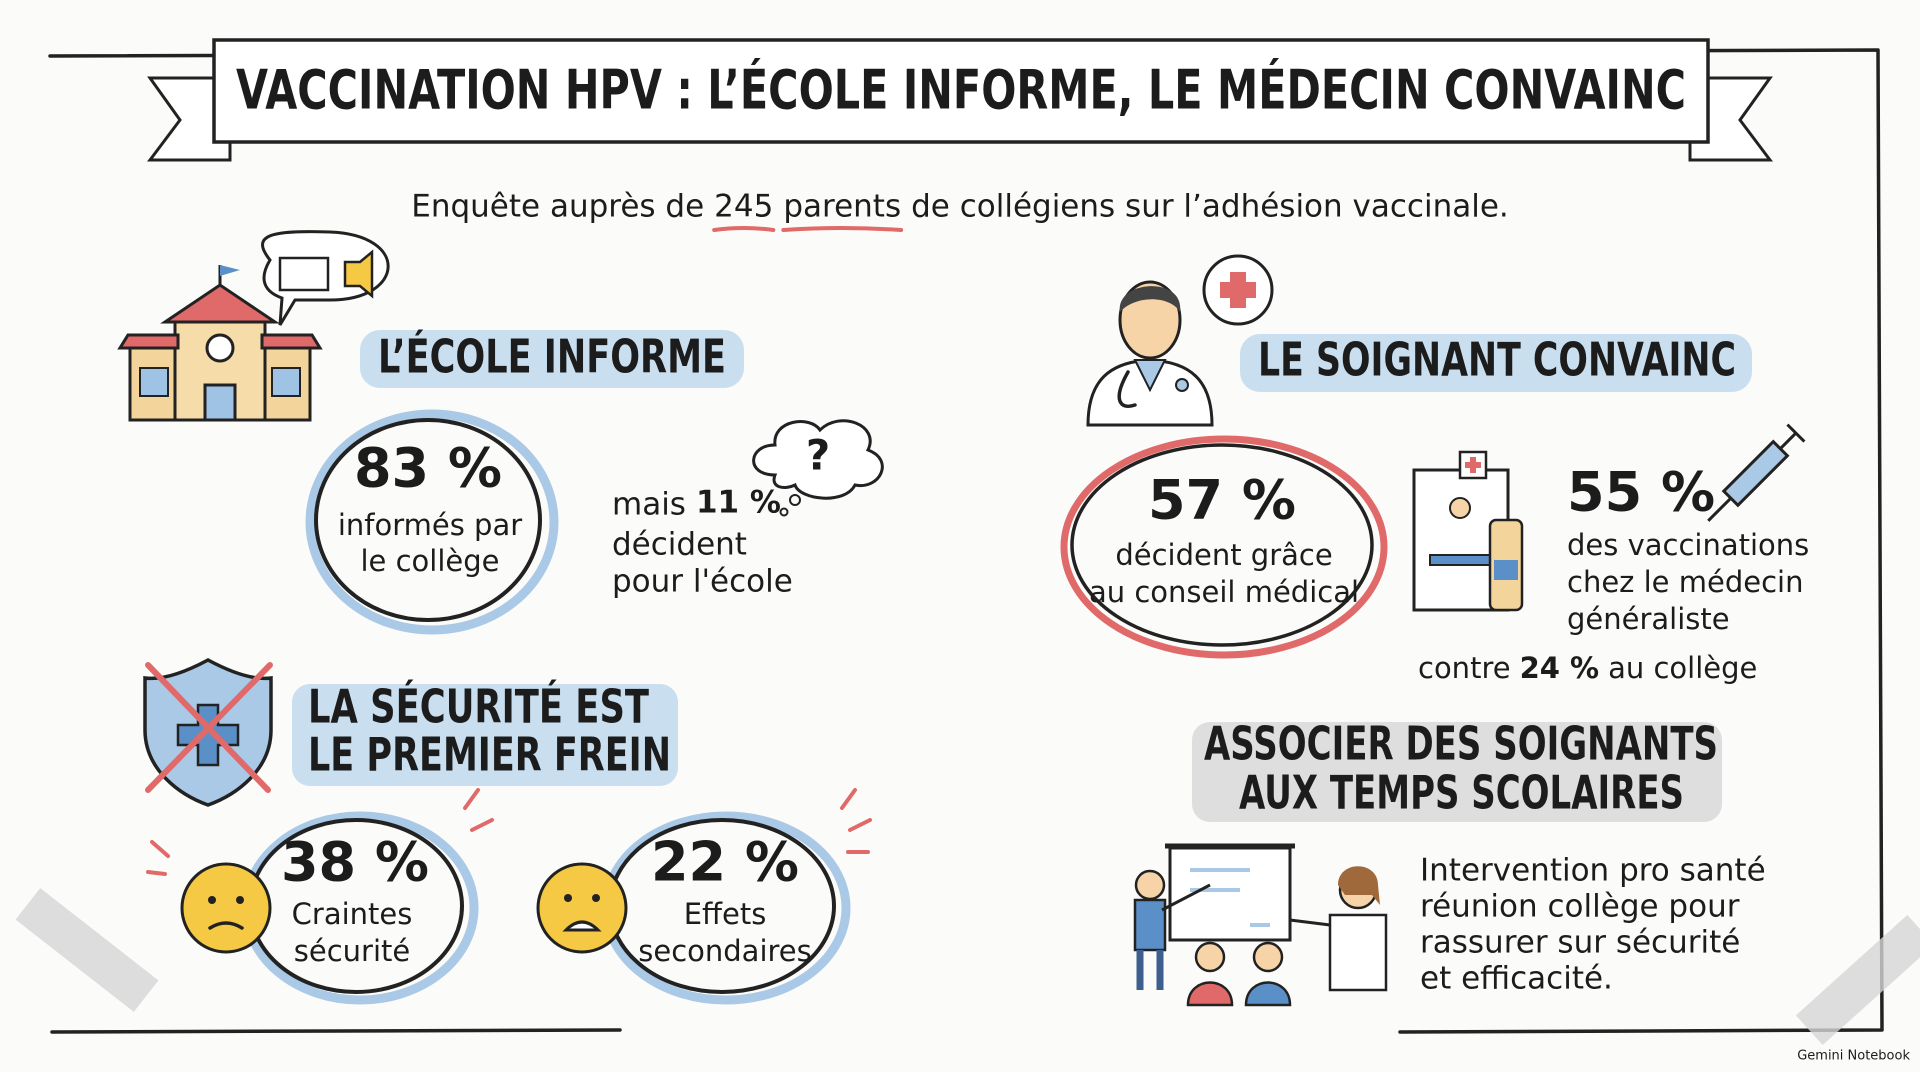 The width and height of the screenshot is (1920, 1072). I want to click on stat-label: Craintes, so click(352, 914).